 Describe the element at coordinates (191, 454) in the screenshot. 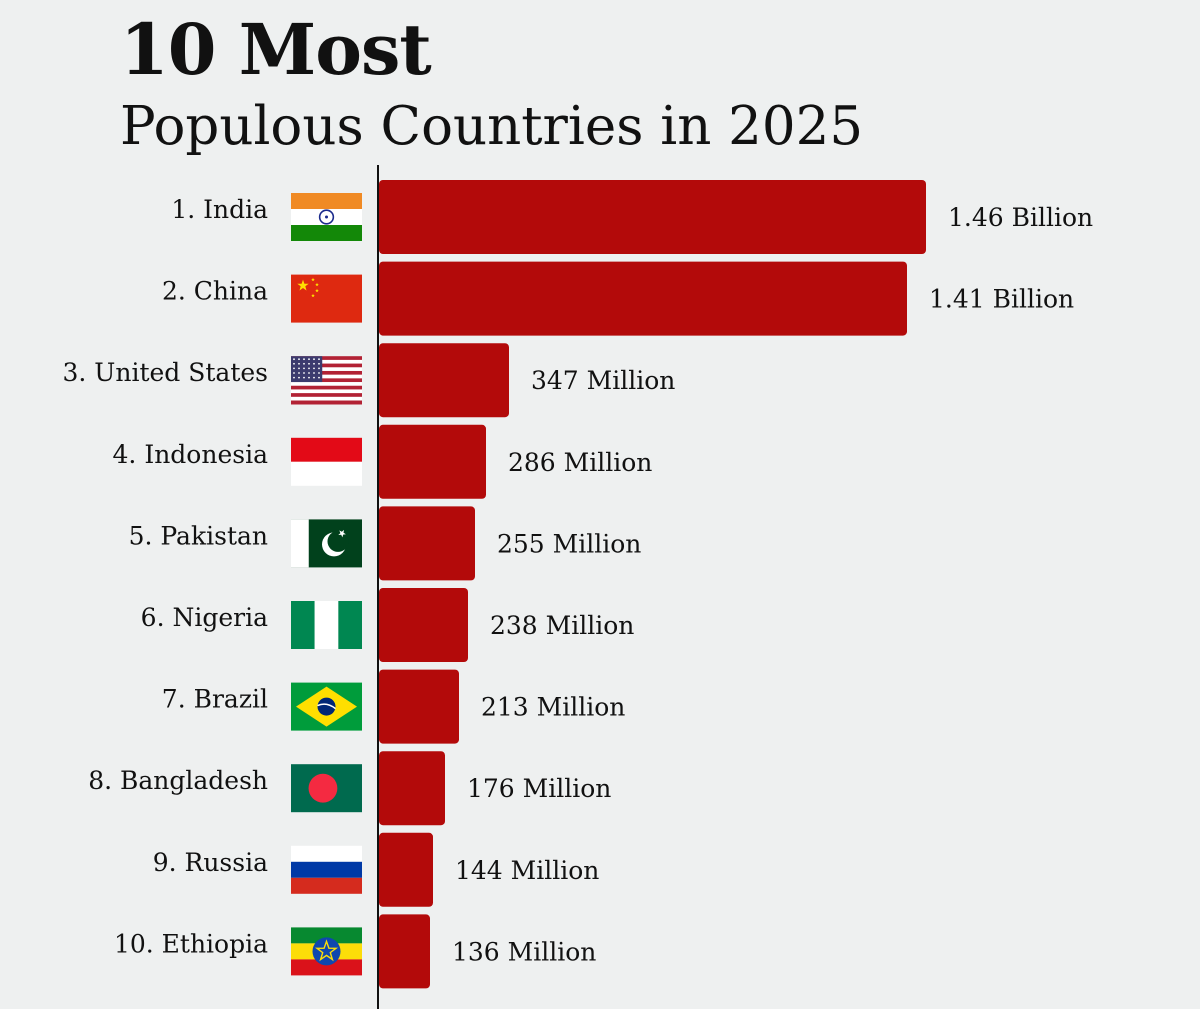

I see `category-label: 4. Indonesia` at that location.